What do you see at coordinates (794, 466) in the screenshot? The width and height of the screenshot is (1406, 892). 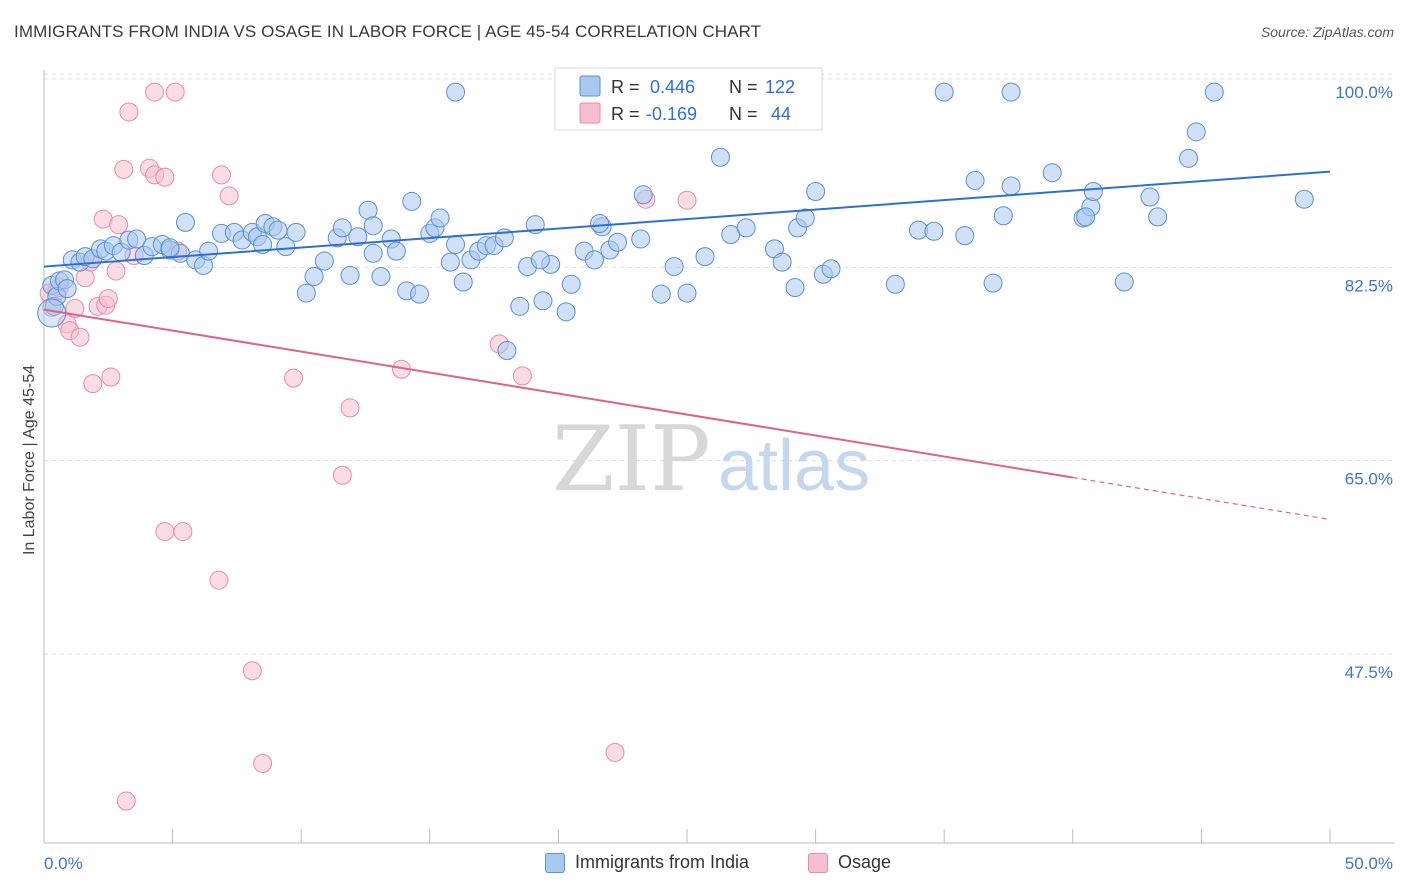 I see `watermark-atlas: atlas` at bounding box center [794, 466].